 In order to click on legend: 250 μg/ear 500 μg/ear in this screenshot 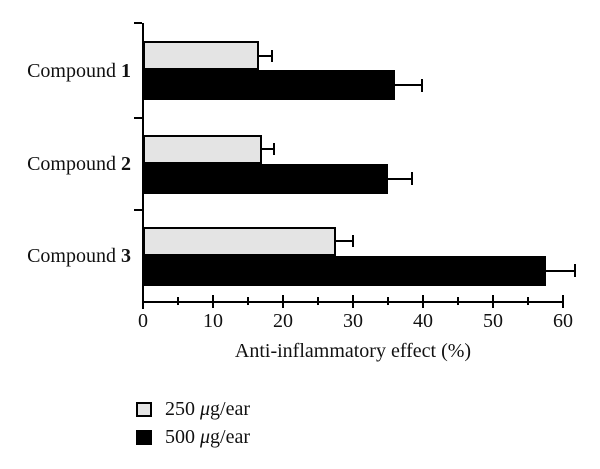, I will do `click(193, 423)`.